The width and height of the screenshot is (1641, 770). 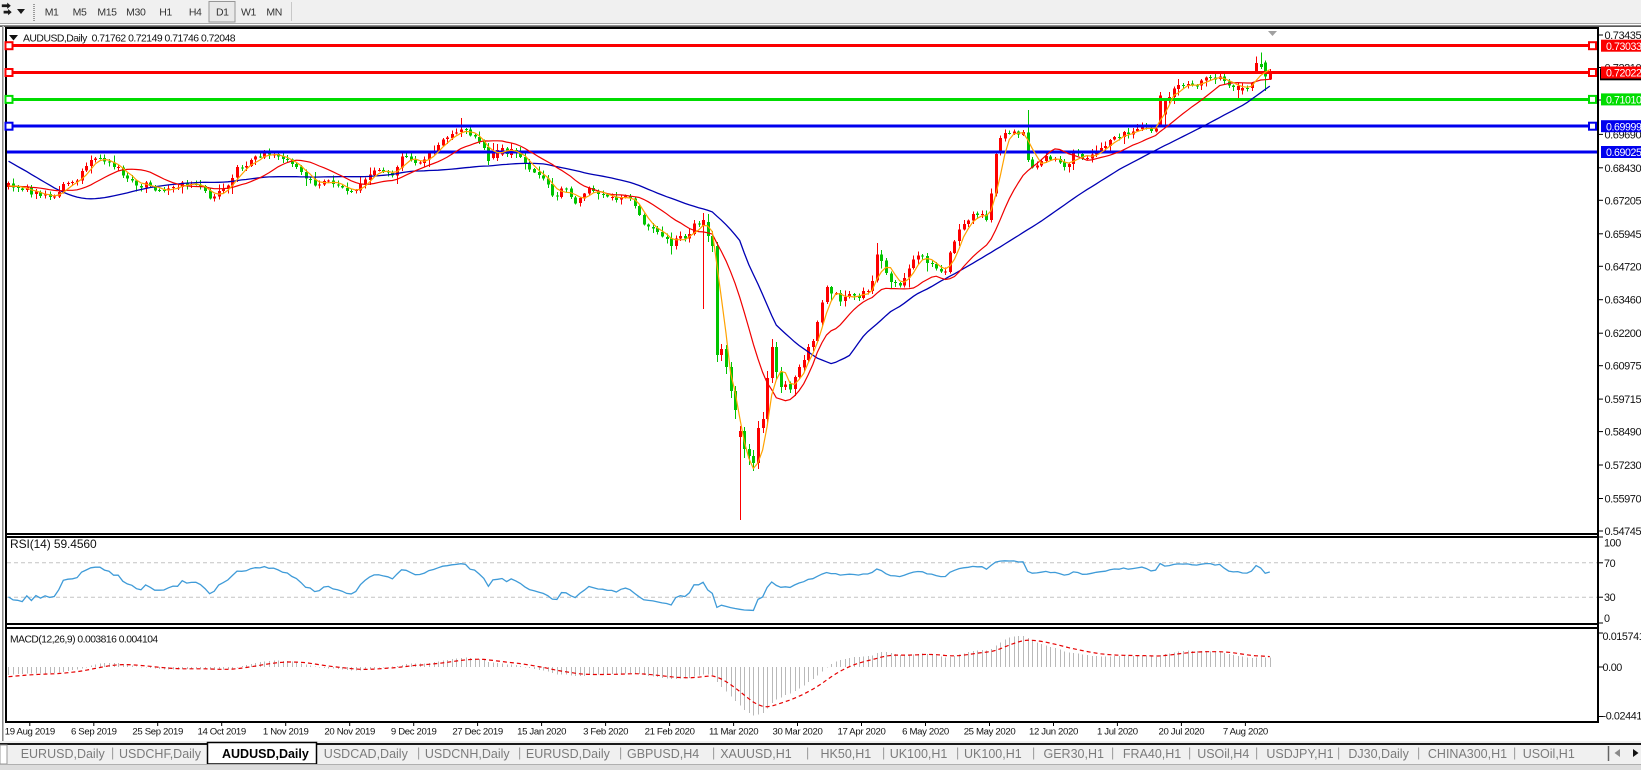 What do you see at coordinates (1623, 169) in the screenshot?
I see `svg-text: 0.68430` at bounding box center [1623, 169].